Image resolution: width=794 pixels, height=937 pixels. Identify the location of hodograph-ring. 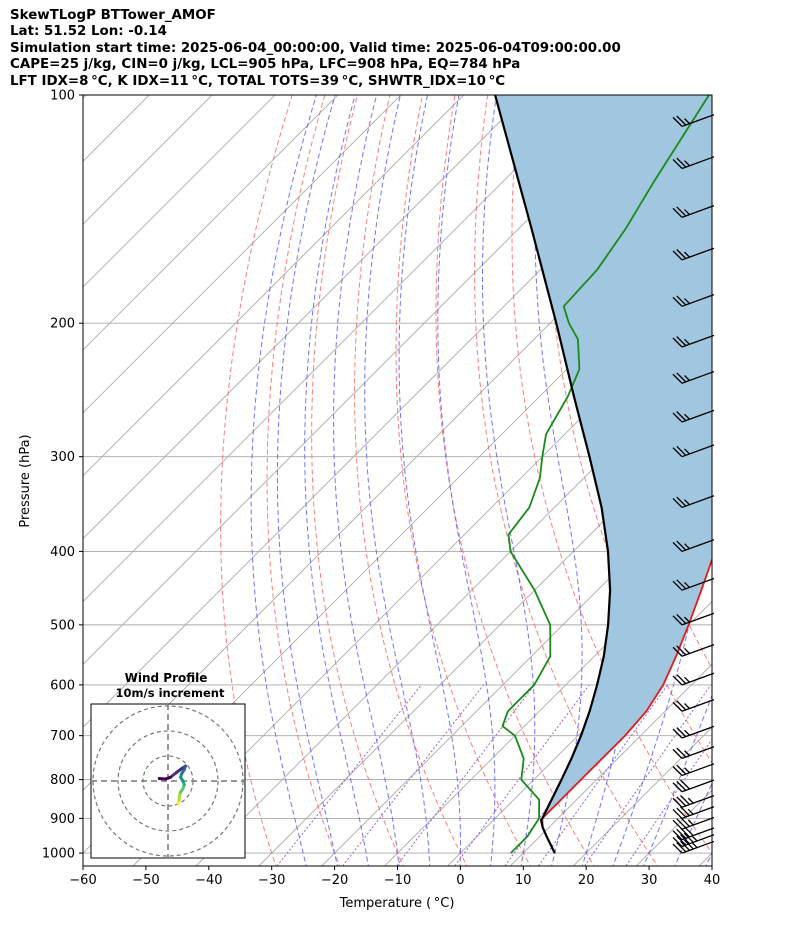
(168, 781).